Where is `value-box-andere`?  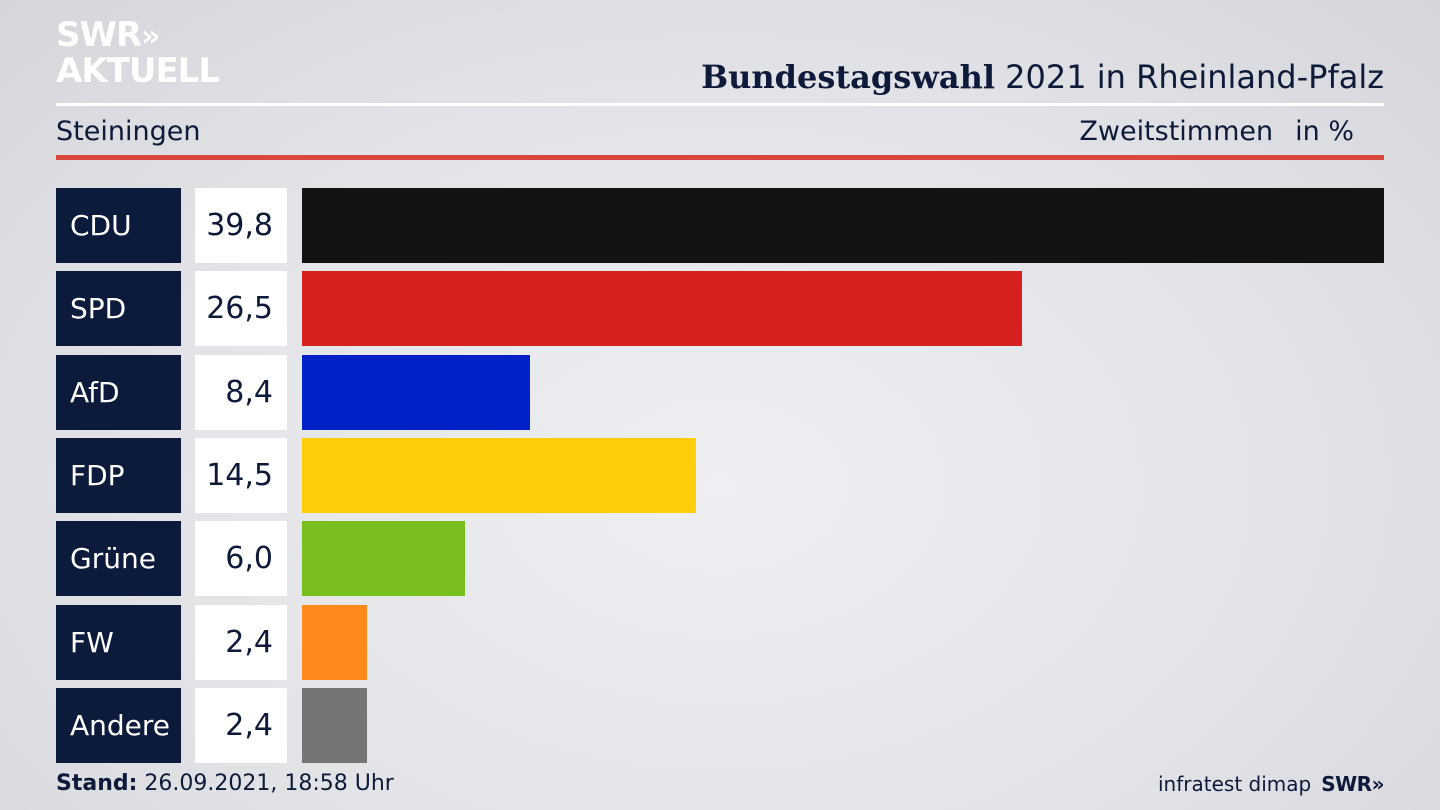
value-box-andere is located at coordinates (241, 725).